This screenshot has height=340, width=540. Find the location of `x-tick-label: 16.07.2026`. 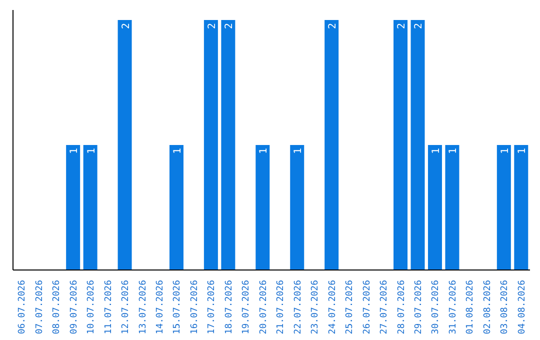

x-tick-label: 16.07.2026 is located at coordinates (195, 307).